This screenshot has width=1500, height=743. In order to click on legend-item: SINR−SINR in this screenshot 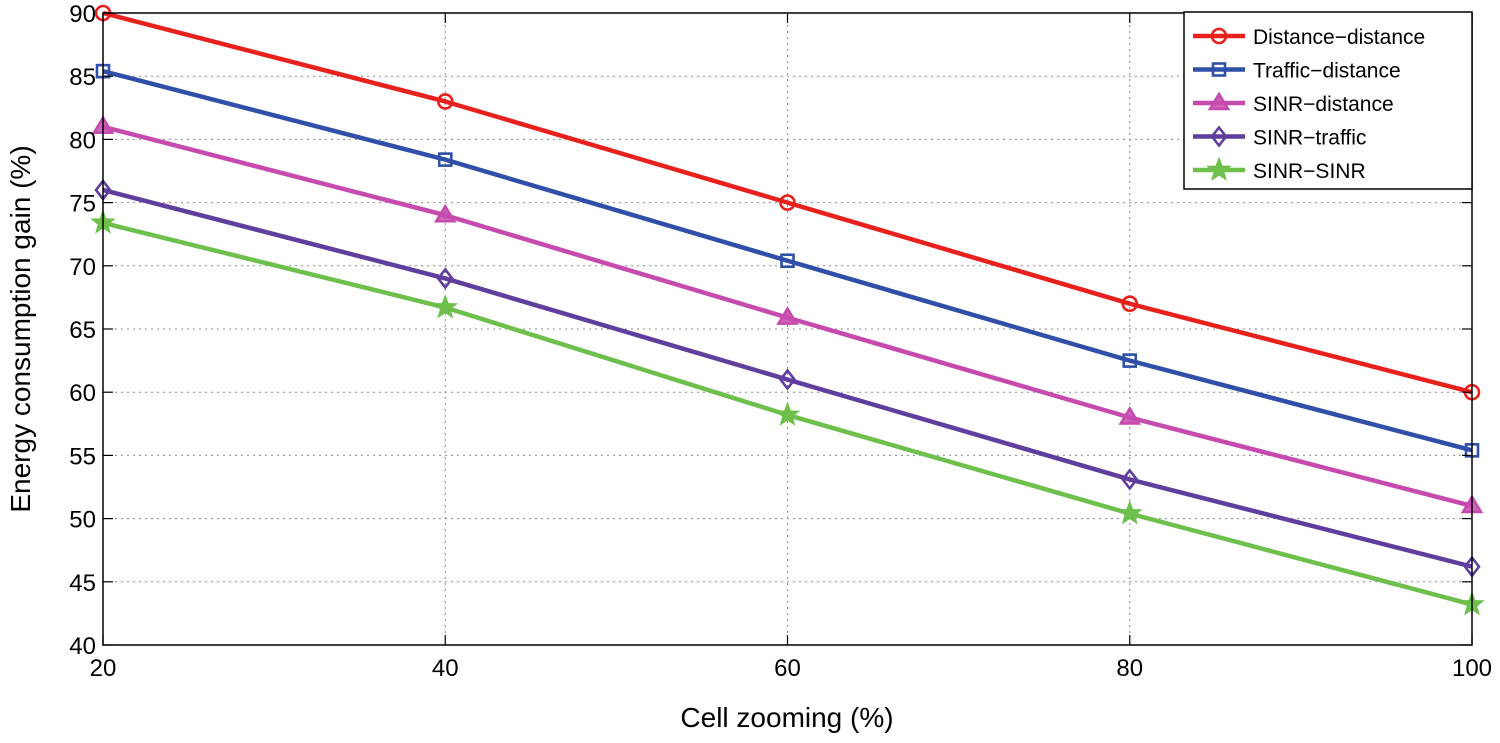, I will do `click(1279, 169)`.